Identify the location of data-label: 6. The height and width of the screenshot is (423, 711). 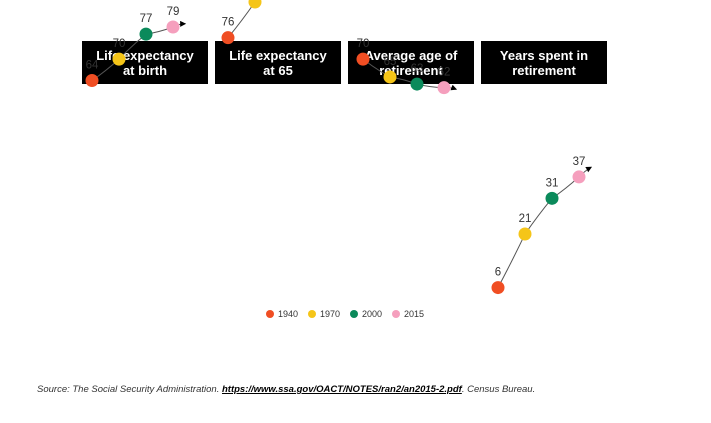
(498, 273).